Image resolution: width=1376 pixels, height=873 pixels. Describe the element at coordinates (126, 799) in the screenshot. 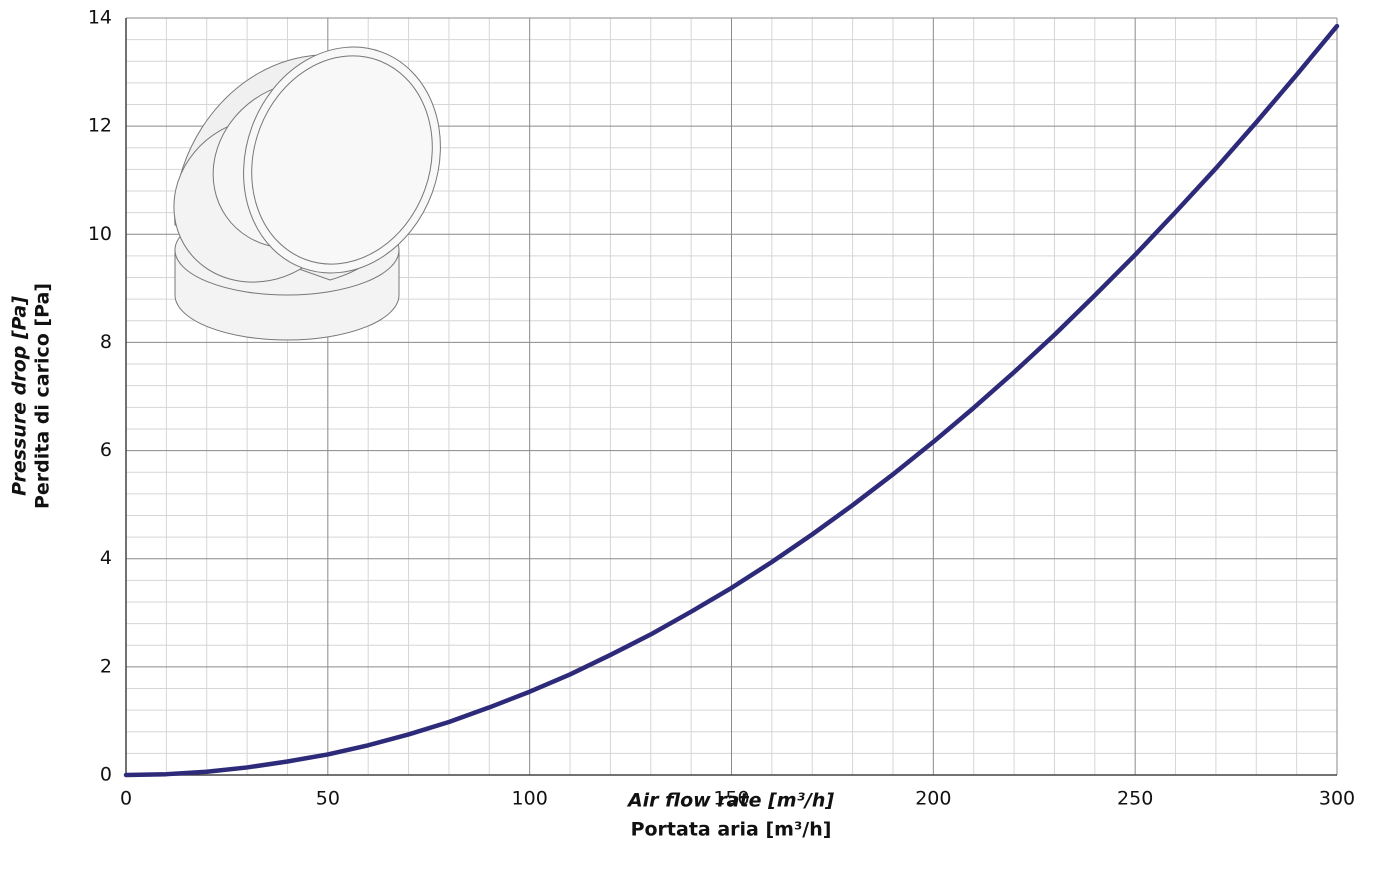

I see `x-tick-label: 0` at that location.